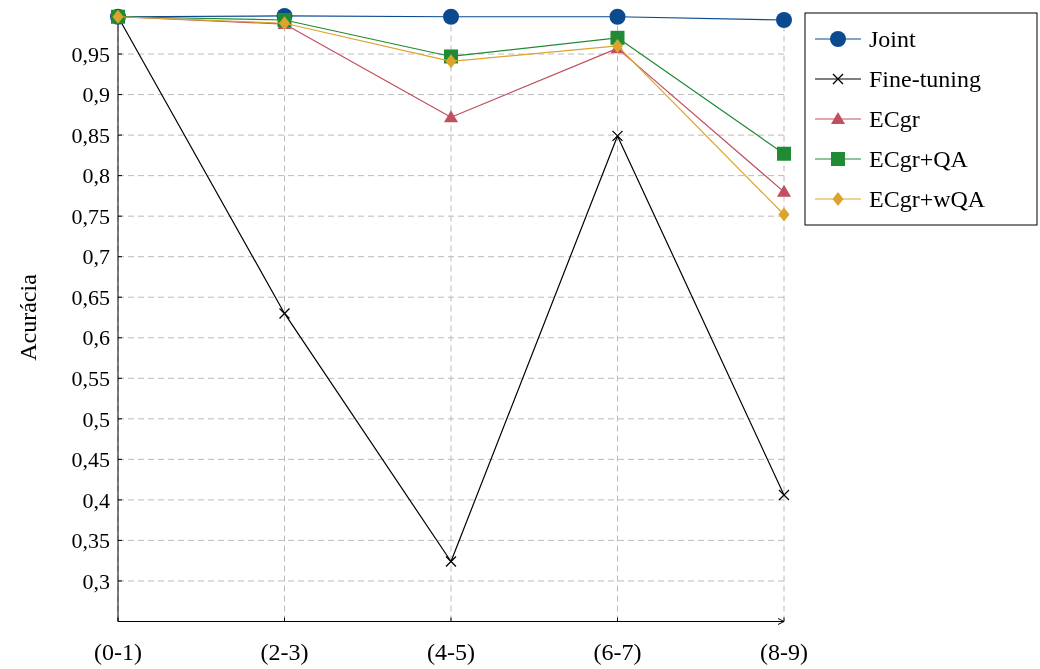  I want to click on x-tick-label: (2-3), so click(284, 651).